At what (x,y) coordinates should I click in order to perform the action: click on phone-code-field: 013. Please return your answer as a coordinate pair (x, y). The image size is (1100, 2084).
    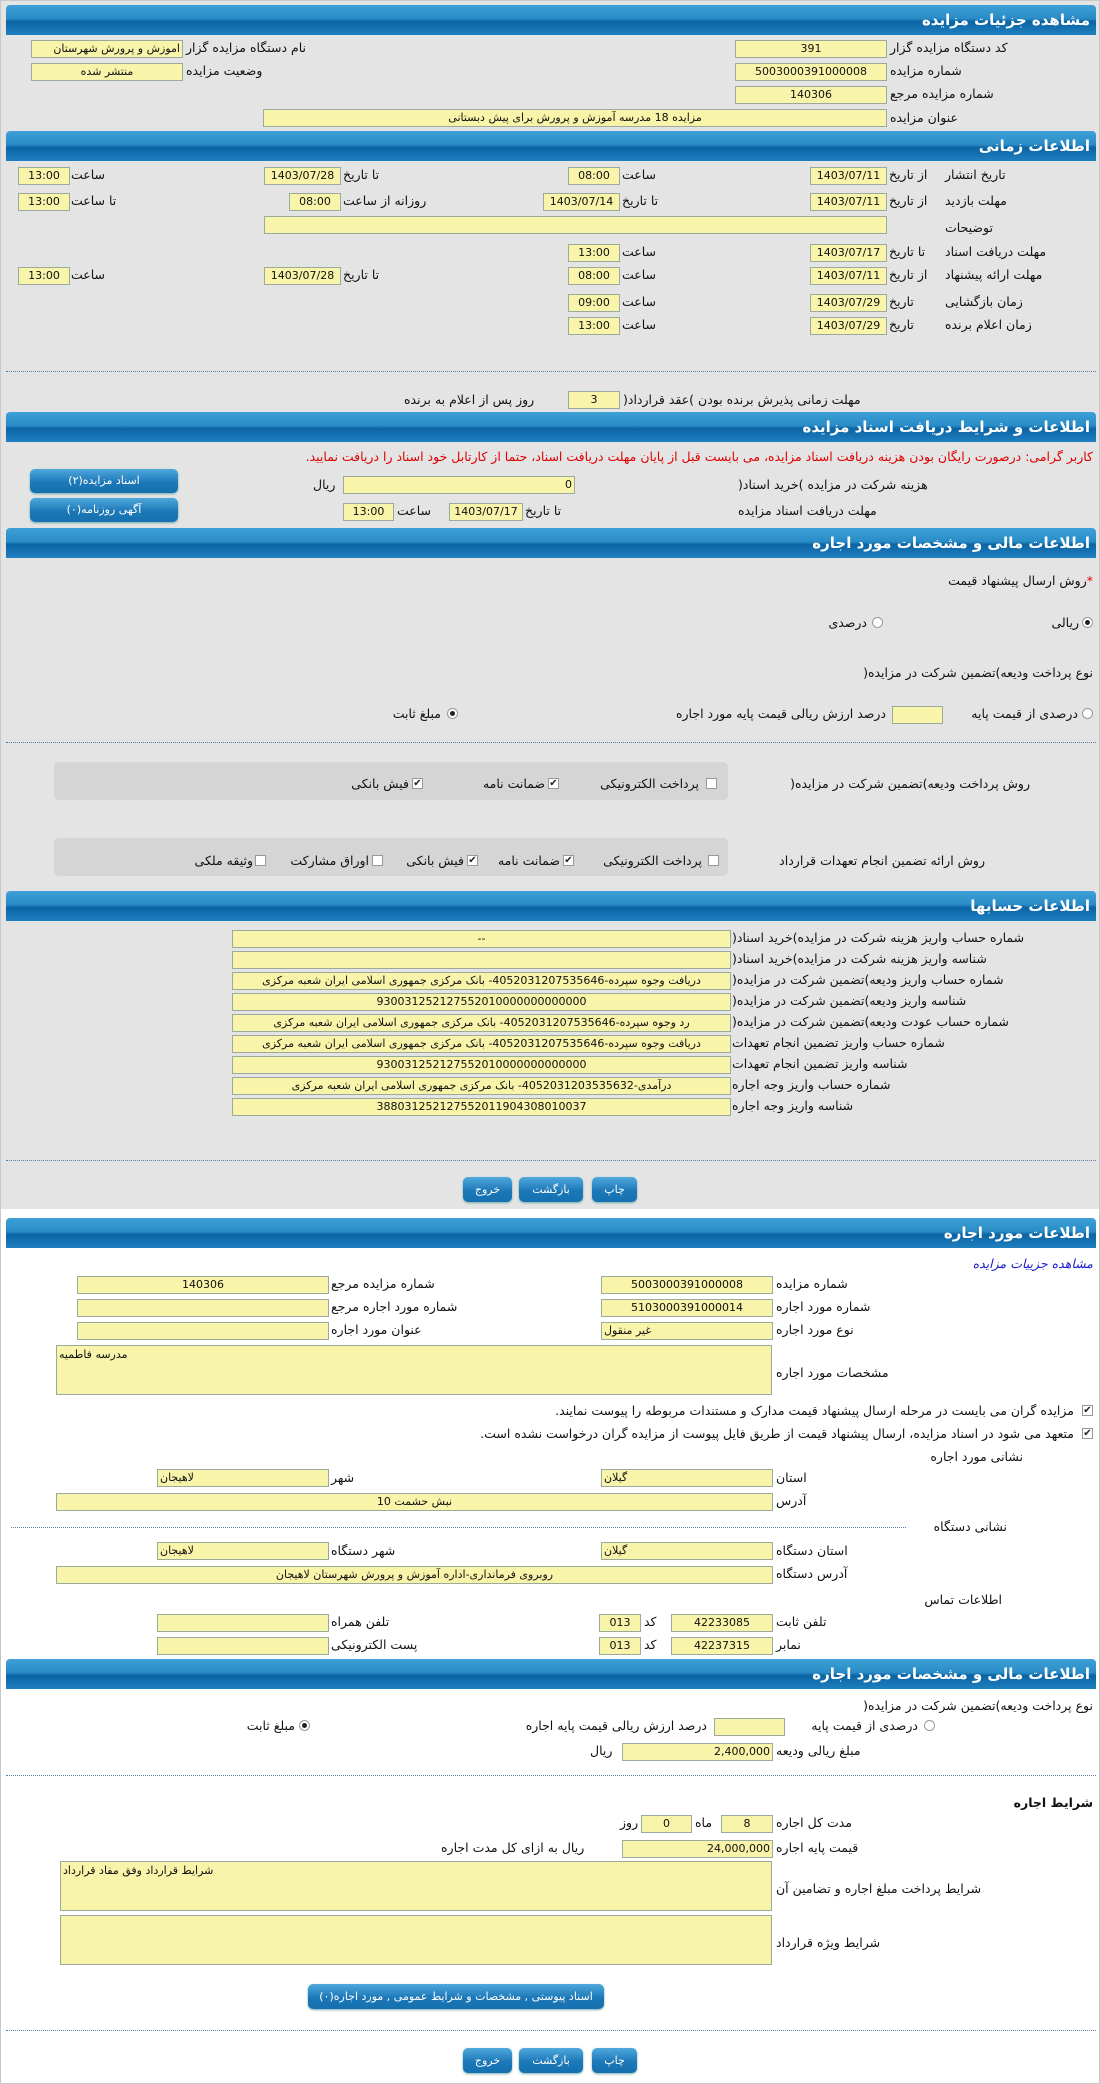
    Looking at the image, I should click on (620, 1623).